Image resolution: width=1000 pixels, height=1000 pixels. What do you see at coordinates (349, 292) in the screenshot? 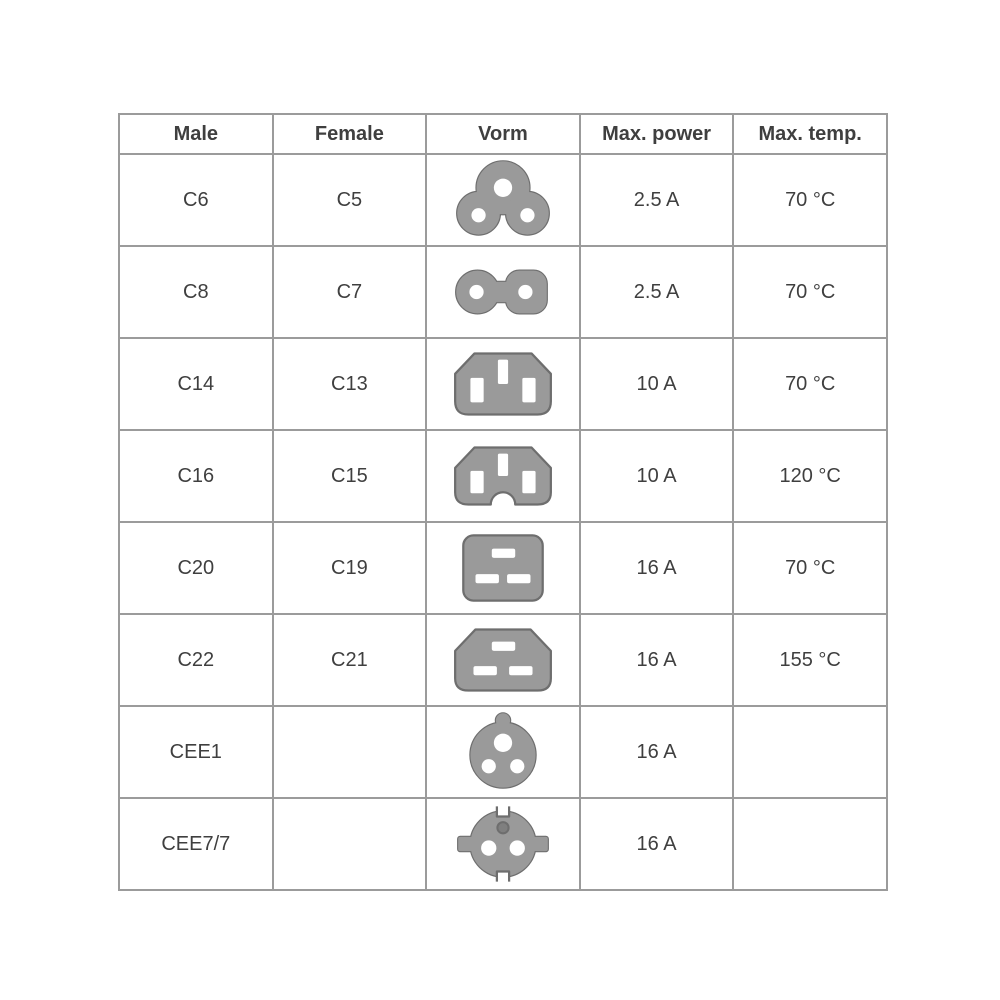
I see `female-cell: C7` at bounding box center [349, 292].